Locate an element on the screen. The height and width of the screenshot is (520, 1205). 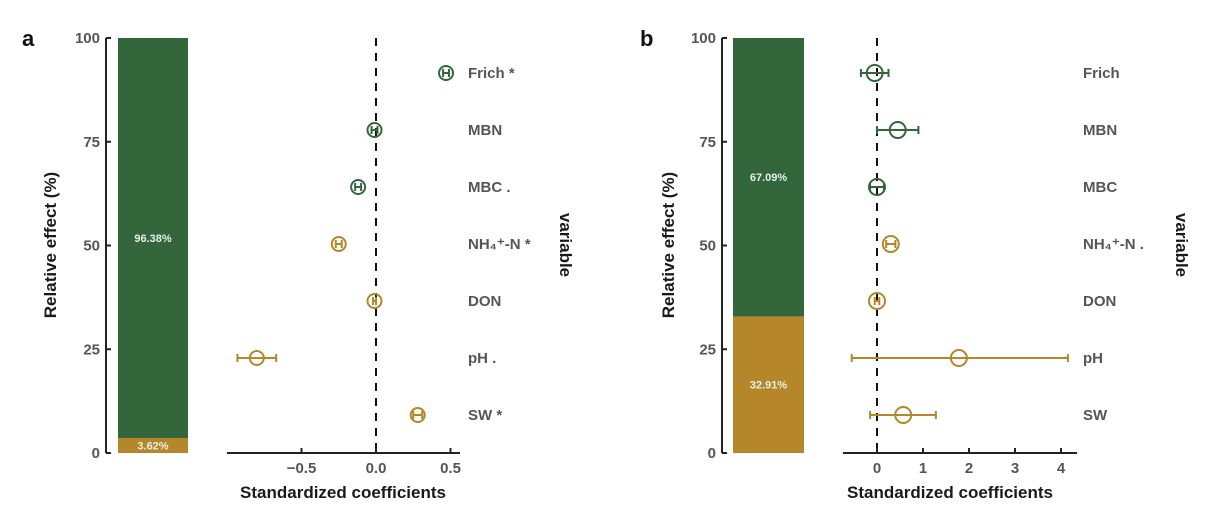
y-axis-a: 0 25 50 75 100 is located at coordinates (93, 246).